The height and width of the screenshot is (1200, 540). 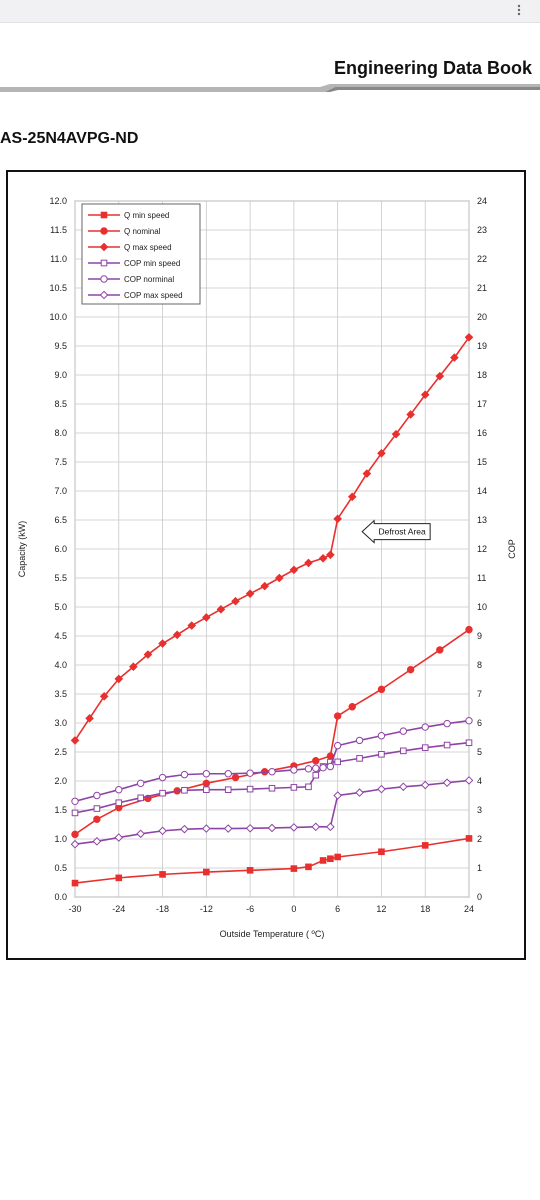 What do you see at coordinates (149, 279) in the screenshot?
I see `legend-entry-label: COP norminal` at bounding box center [149, 279].